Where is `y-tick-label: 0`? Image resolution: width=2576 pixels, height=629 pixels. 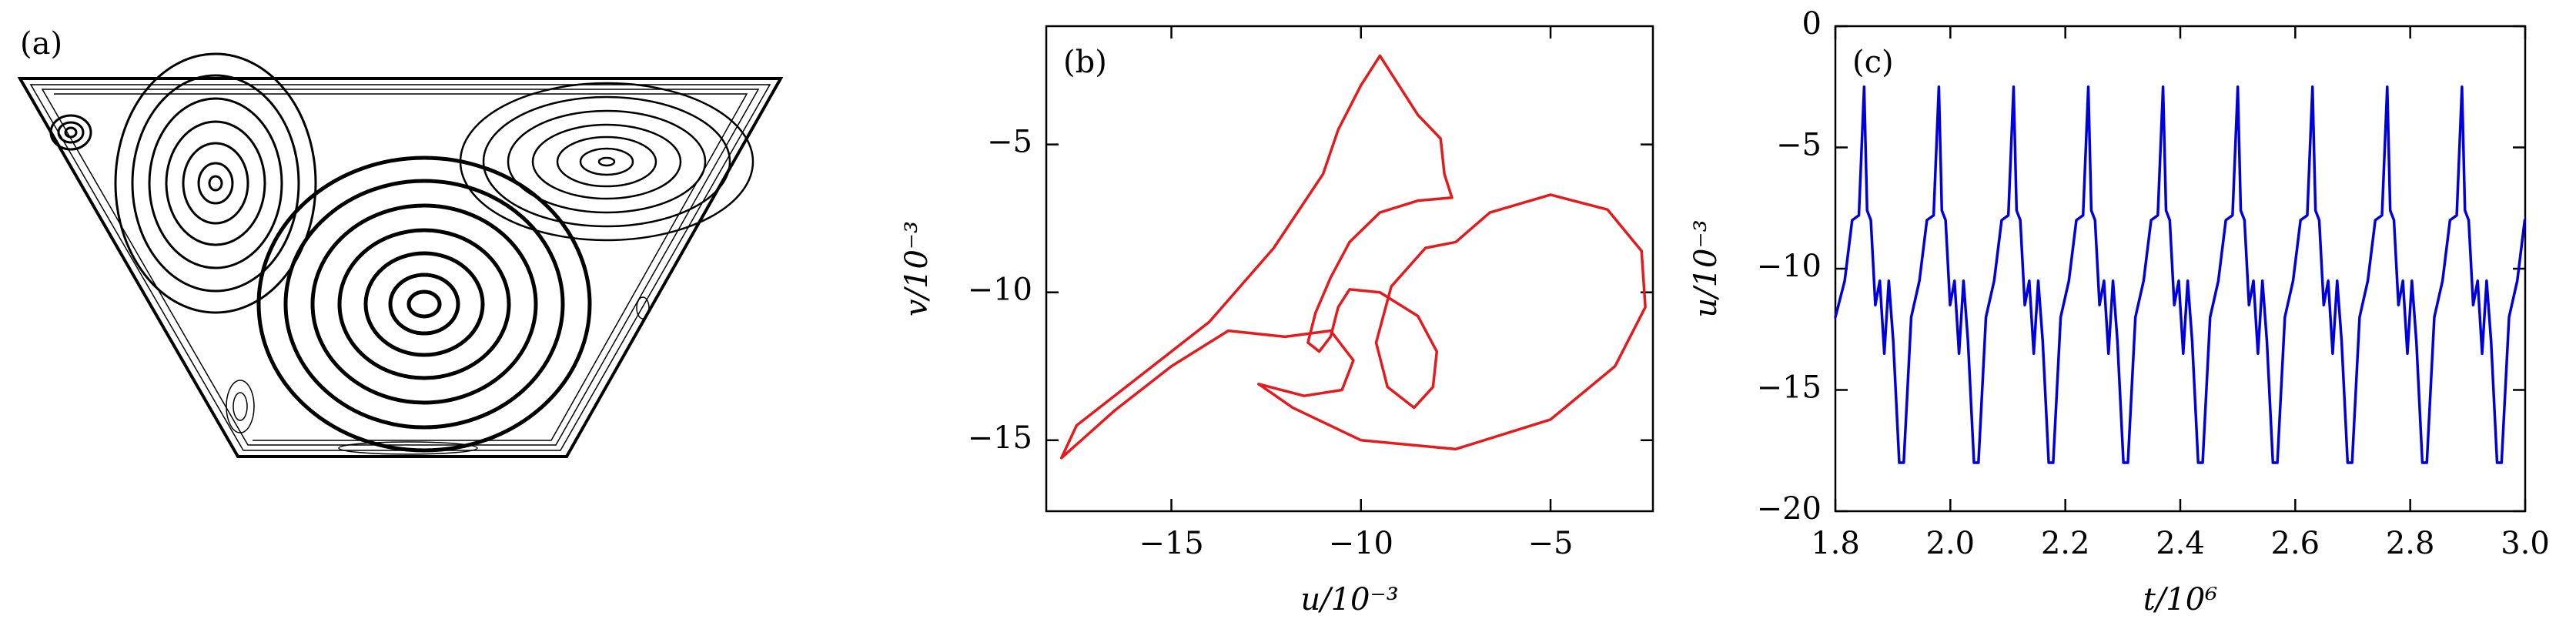 y-tick-label: 0 is located at coordinates (1812, 24).